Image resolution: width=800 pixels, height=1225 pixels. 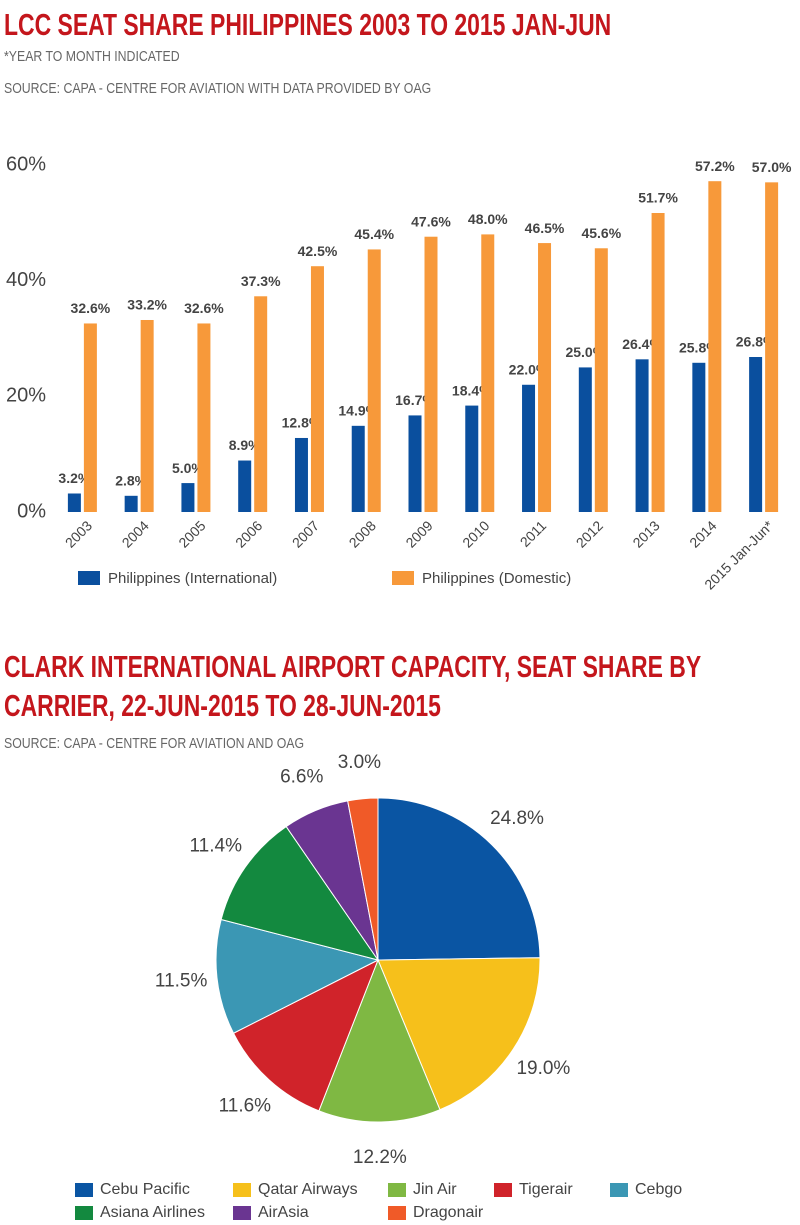 What do you see at coordinates (362, 533) in the screenshot?
I see `x-tick-label: 2008` at bounding box center [362, 533].